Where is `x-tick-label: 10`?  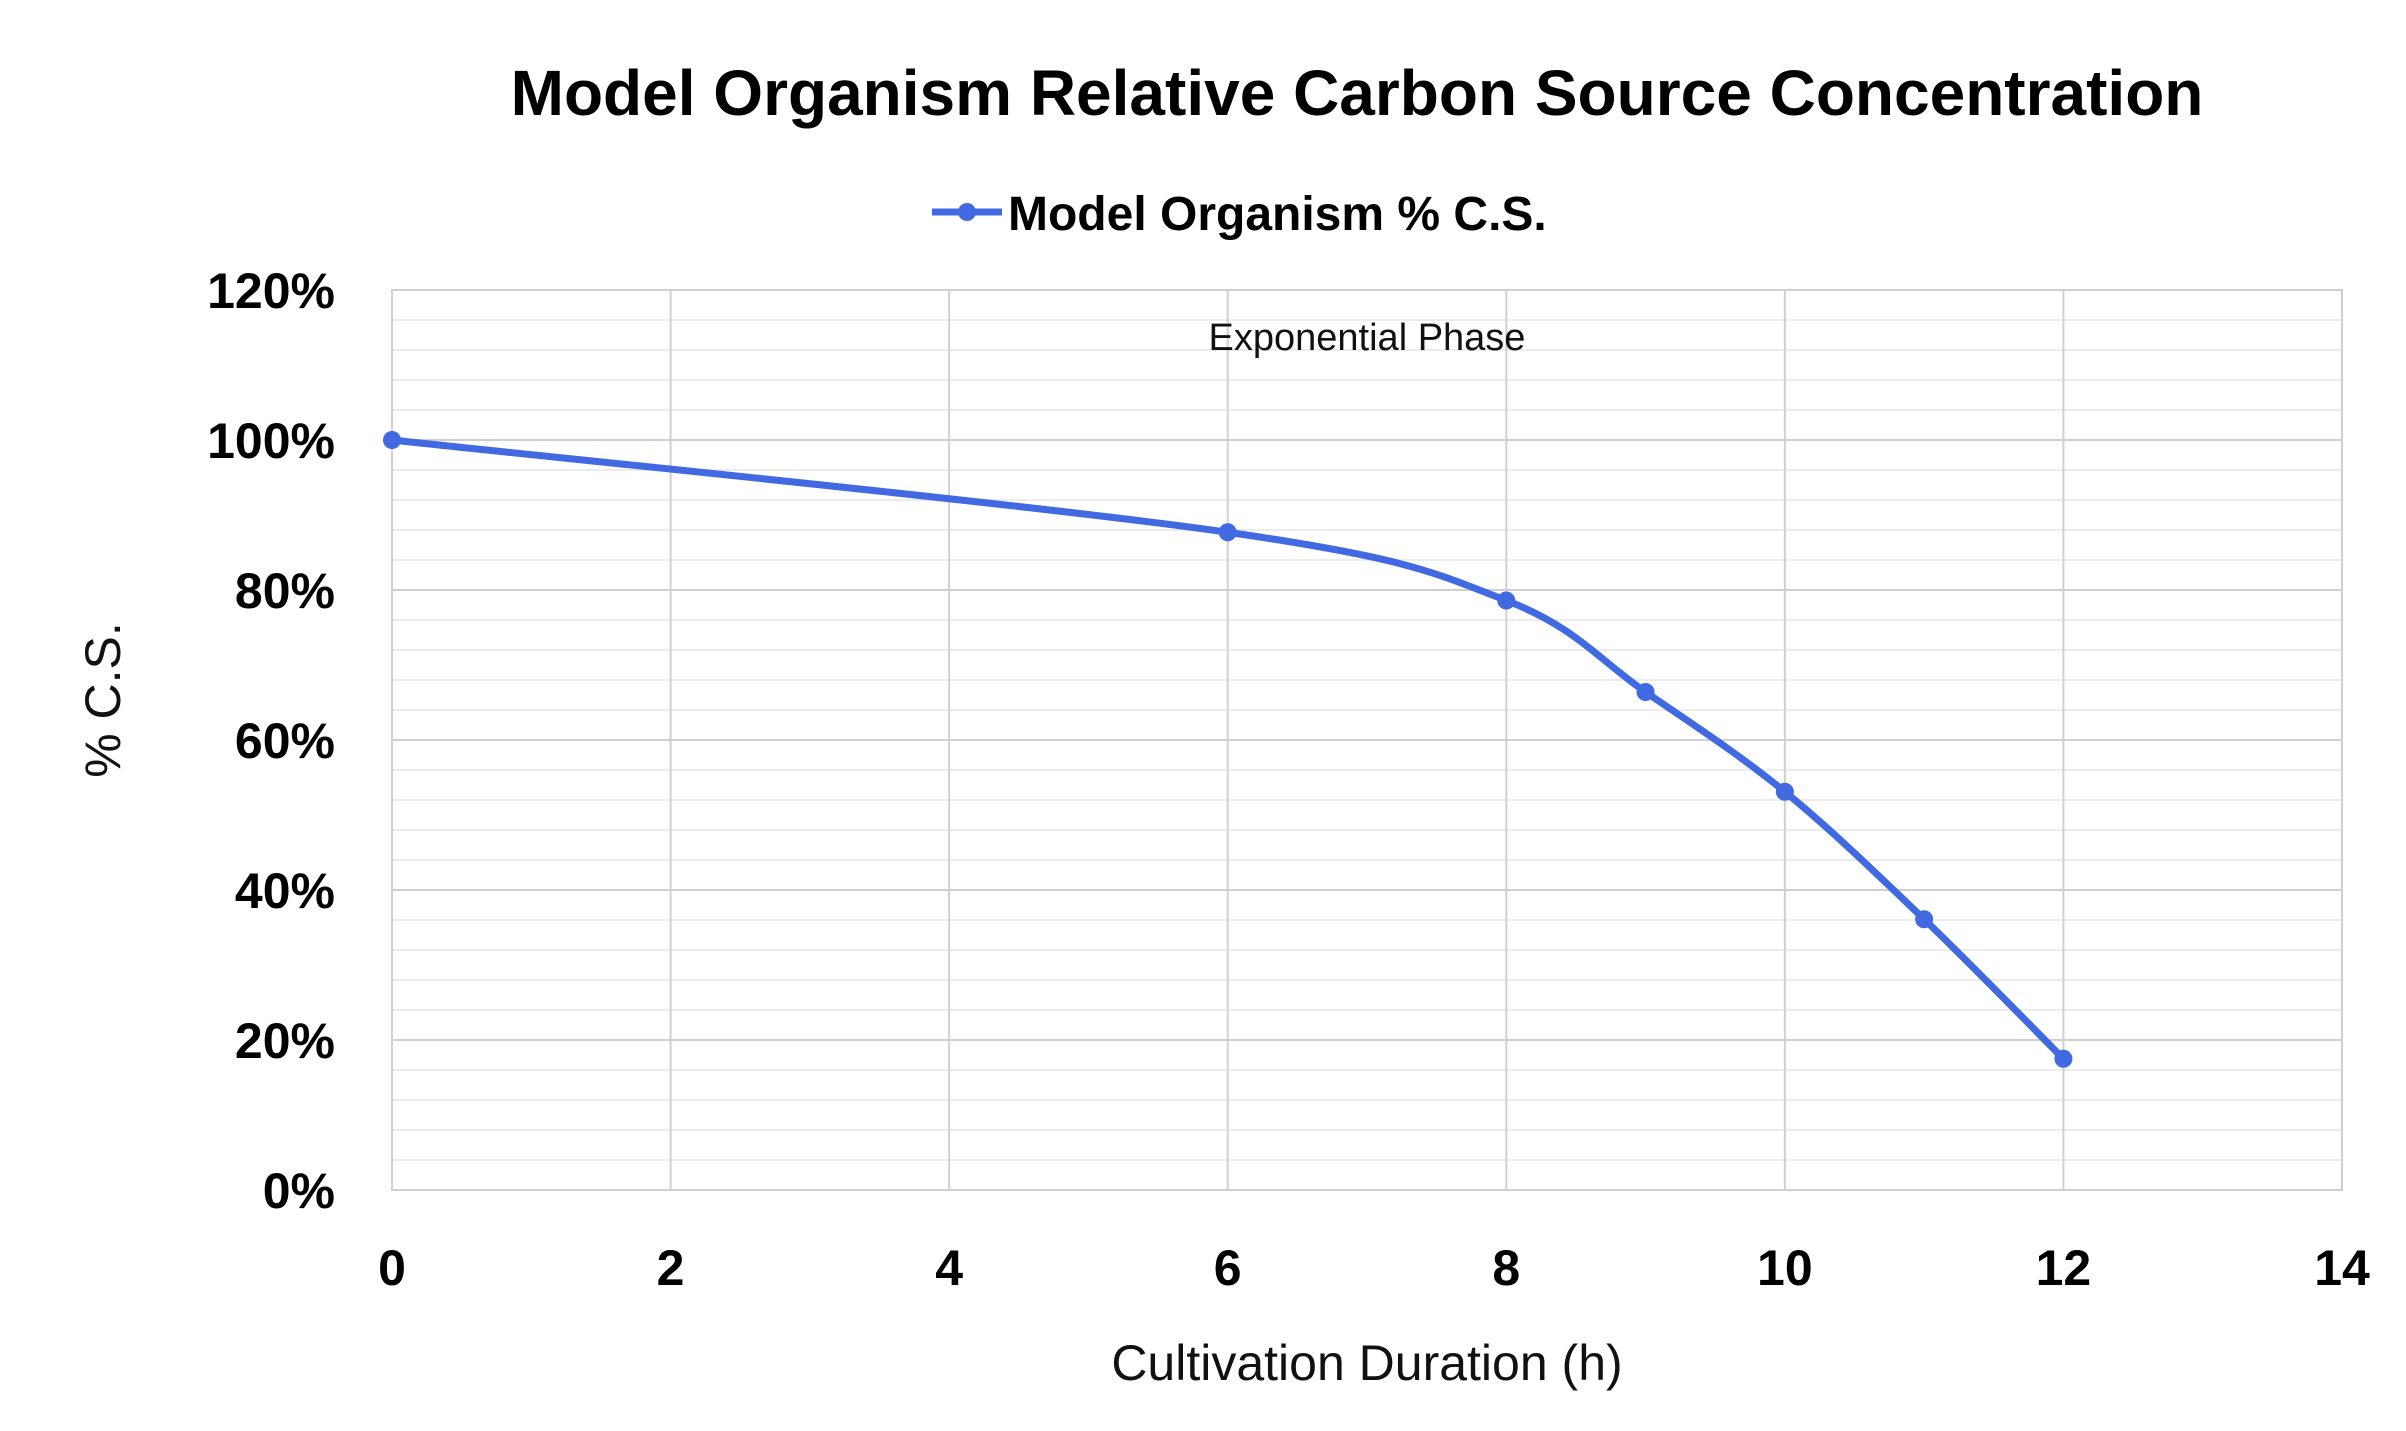
x-tick-label: 10 is located at coordinates (1785, 1268).